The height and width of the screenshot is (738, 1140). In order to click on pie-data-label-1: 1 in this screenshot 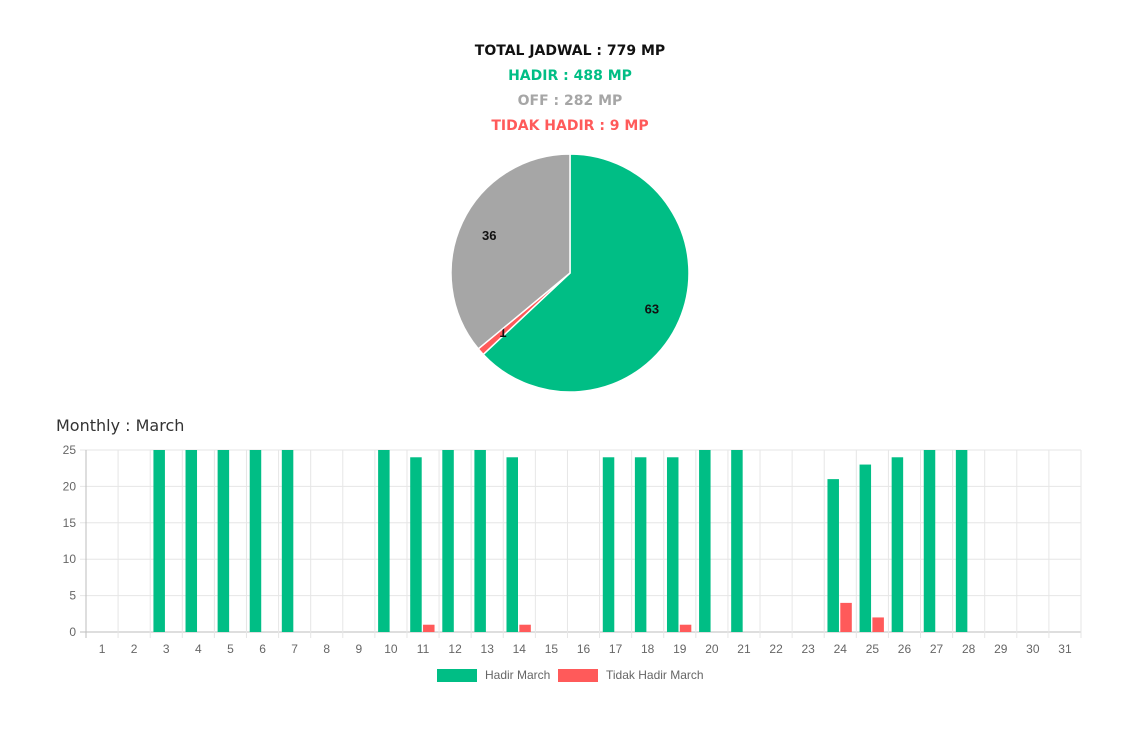, I will do `click(502, 332)`.